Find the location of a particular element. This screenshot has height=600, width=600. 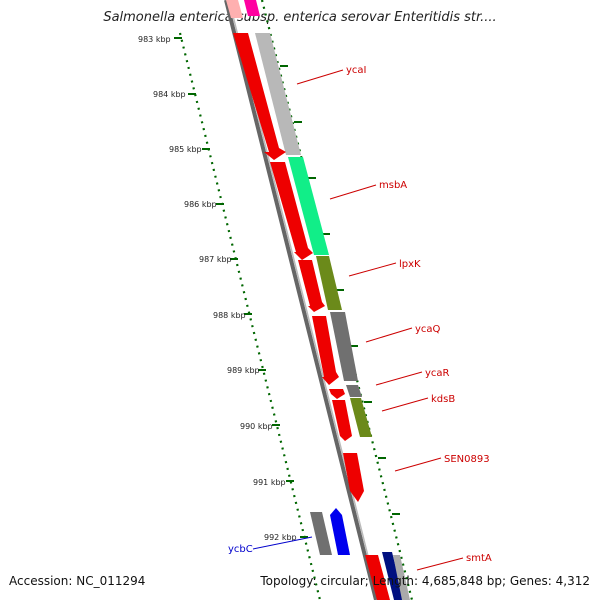

gene-label-ycbC: ycbC is located at coordinates (240, 549).